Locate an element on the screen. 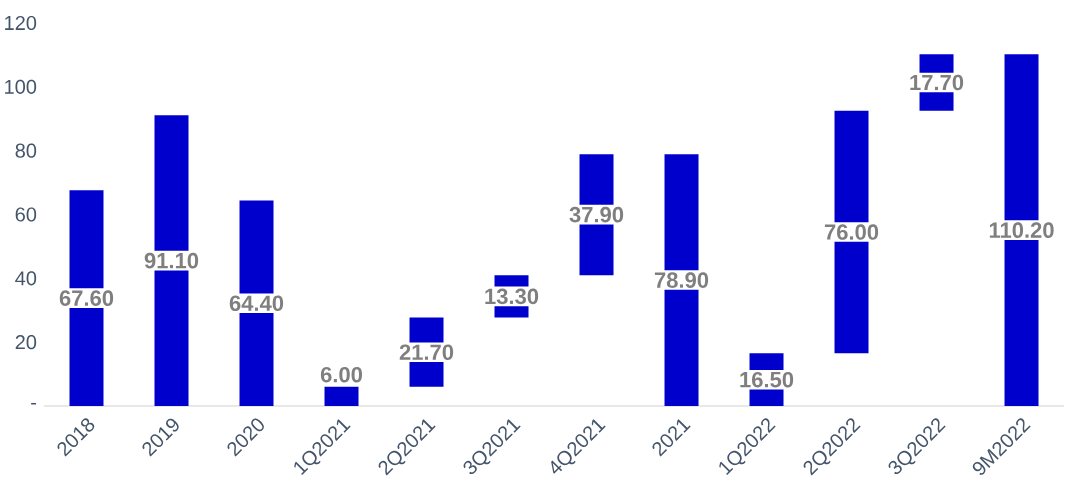  data-label: 21.70 is located at coordinates (426, 352).